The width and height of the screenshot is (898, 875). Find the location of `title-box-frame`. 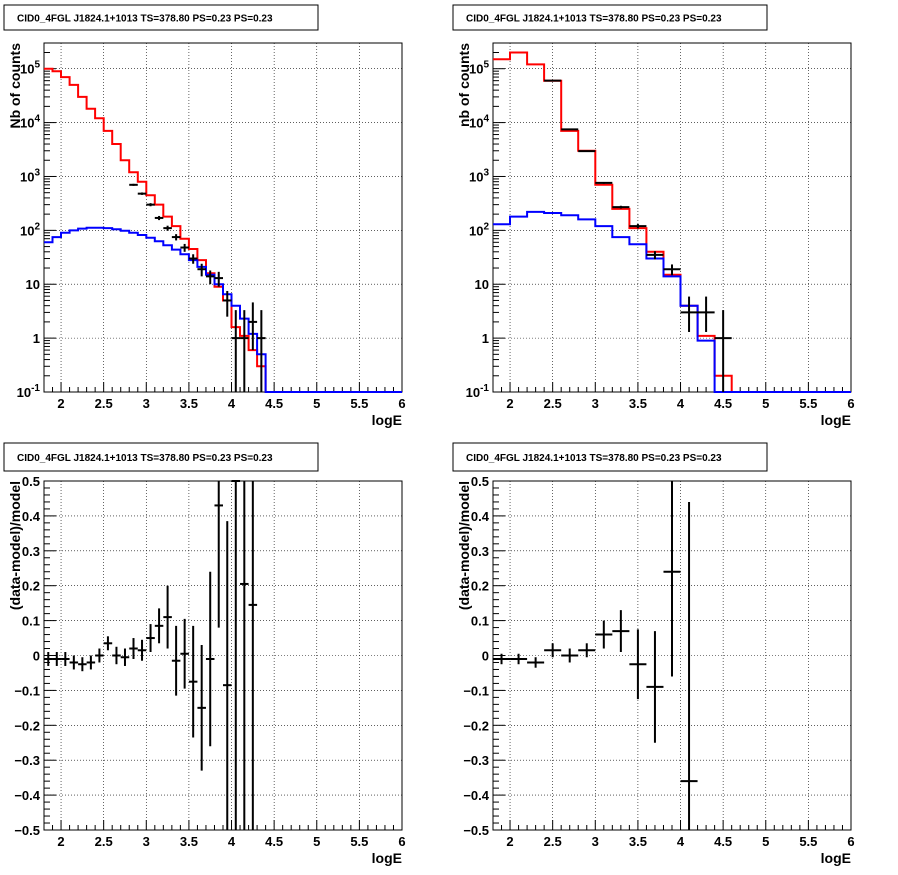

title-box-frame is located at coordinates (161, 17).